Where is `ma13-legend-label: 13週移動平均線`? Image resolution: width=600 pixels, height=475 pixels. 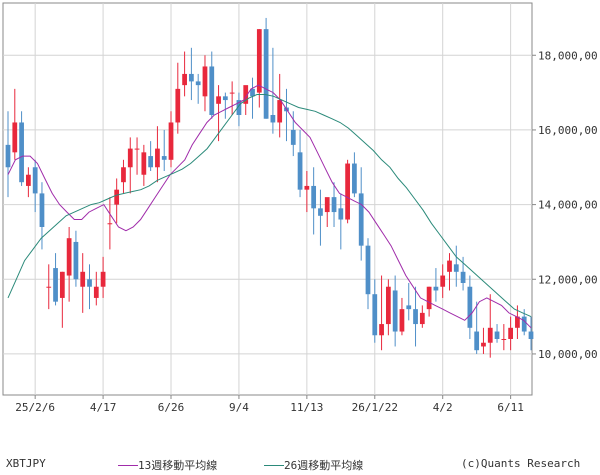 ma13-legend-label: 13週移動平均線 is located at coordinates (178, 465).